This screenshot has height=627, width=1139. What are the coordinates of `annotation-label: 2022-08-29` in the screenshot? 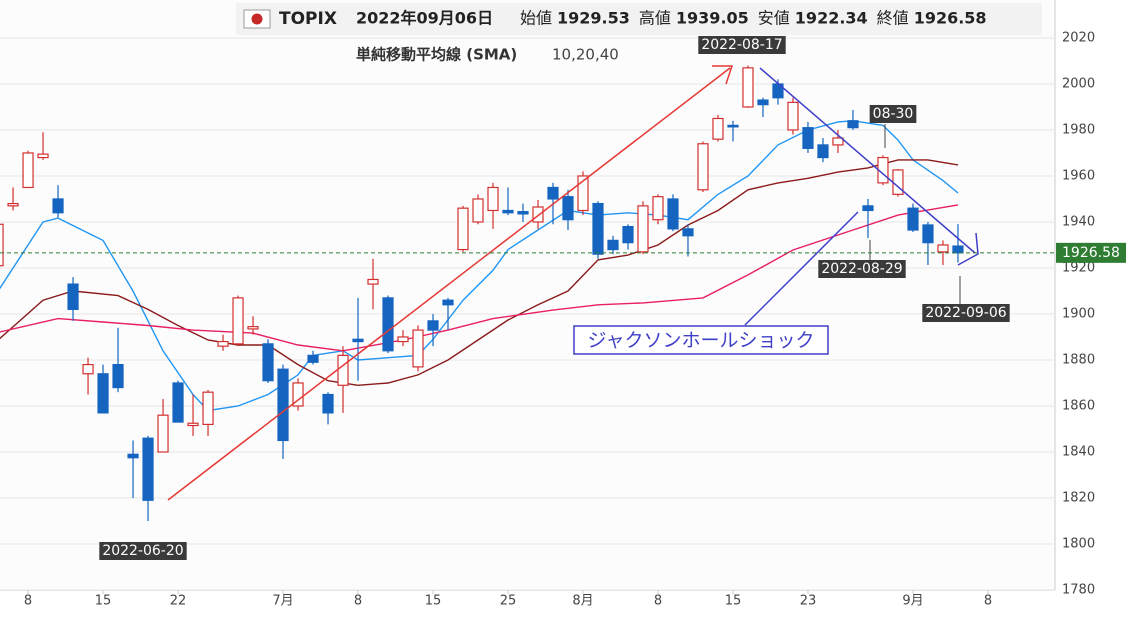 It's located at (861, 269).